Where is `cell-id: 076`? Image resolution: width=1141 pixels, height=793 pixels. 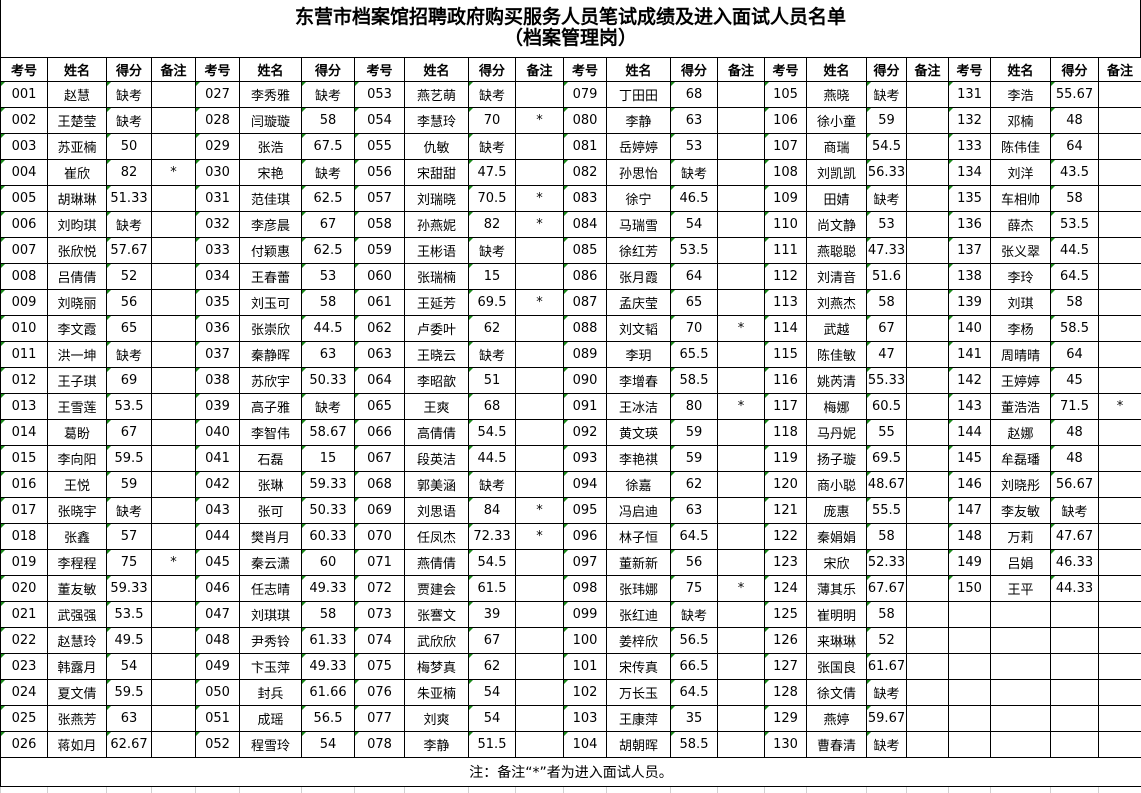 cell-id: 076 is located at coordinates (380, 693).